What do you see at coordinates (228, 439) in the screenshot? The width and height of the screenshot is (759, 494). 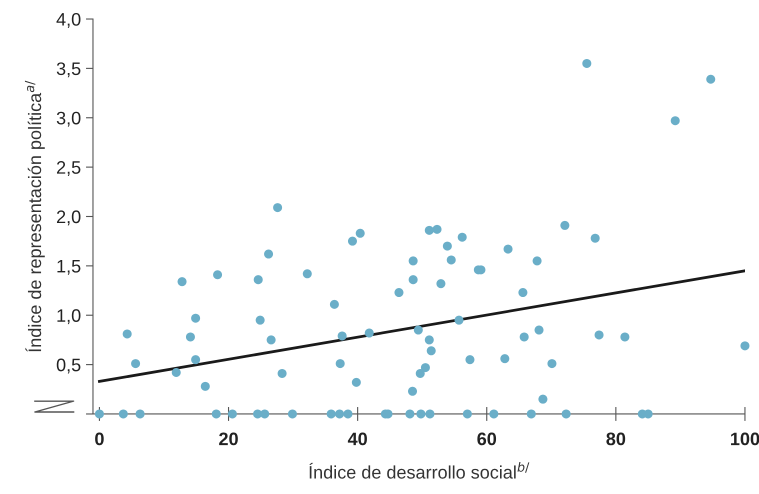 I see `x-tick-label: 20` at bounding box center [228, 439].